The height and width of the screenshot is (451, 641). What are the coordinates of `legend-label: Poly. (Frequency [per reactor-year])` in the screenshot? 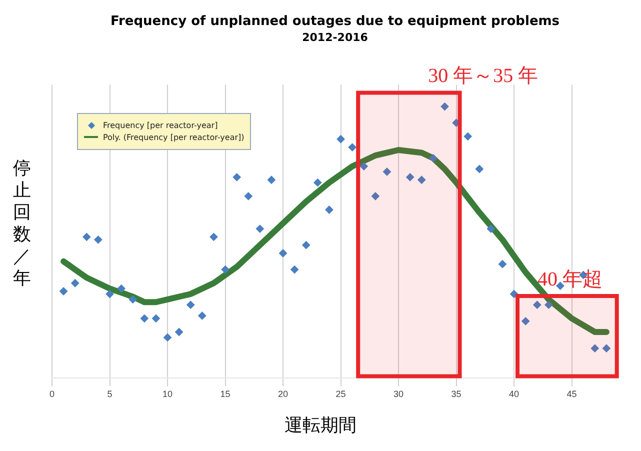 It's located at (173, 137).